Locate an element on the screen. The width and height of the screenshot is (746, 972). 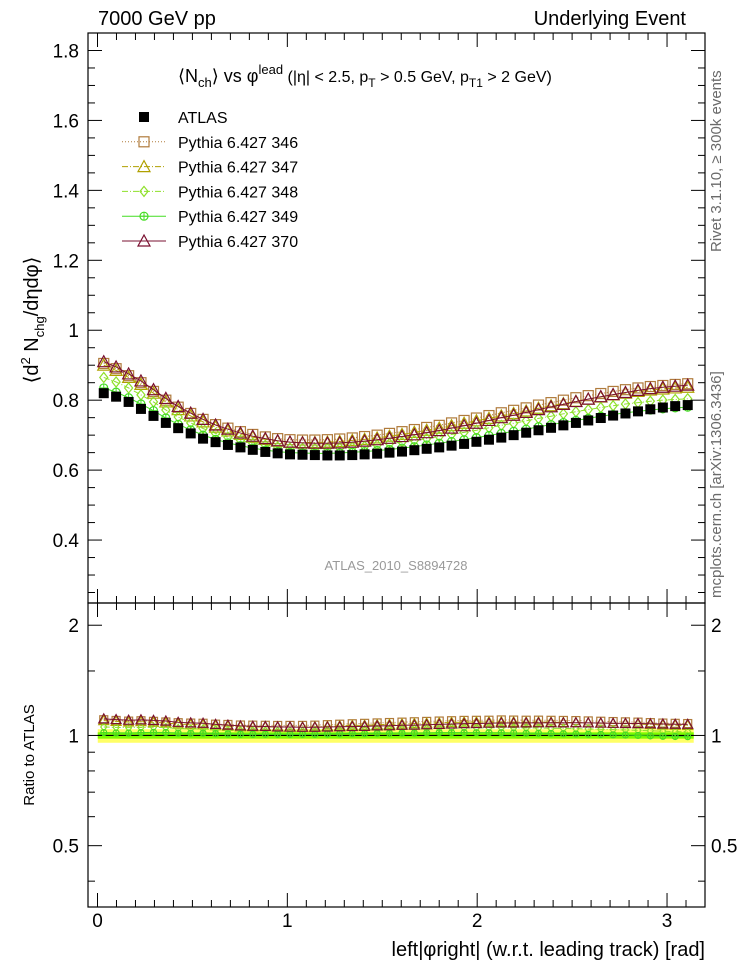
legend-entry-p347: Pythia 6.427 347 is located at coordinates (210, 168).